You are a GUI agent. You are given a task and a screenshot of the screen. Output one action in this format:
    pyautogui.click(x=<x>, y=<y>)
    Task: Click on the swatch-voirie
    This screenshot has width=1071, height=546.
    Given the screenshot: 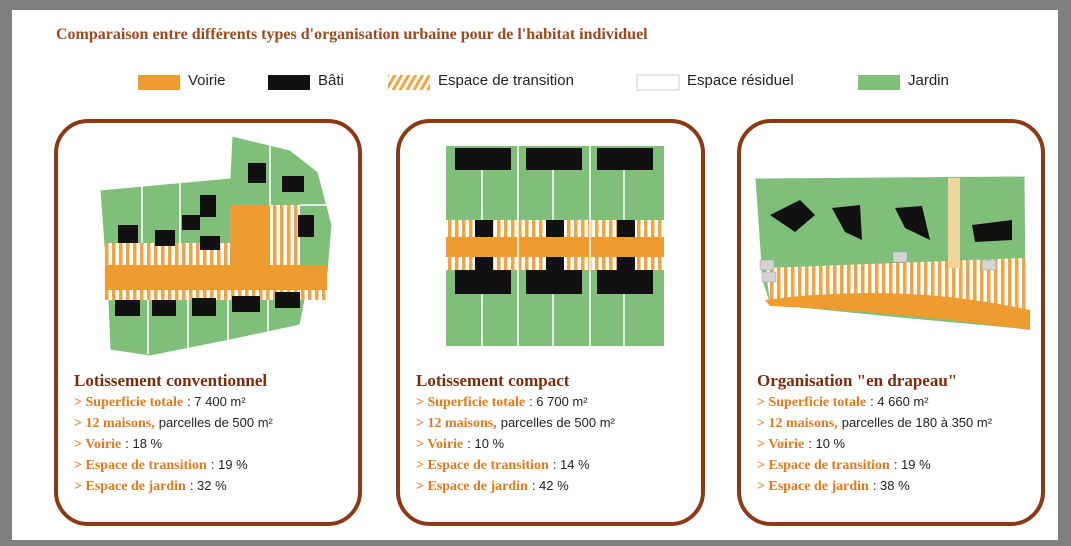 What is the action you would take?
    pyautogui.click(x=159, y=82)
    